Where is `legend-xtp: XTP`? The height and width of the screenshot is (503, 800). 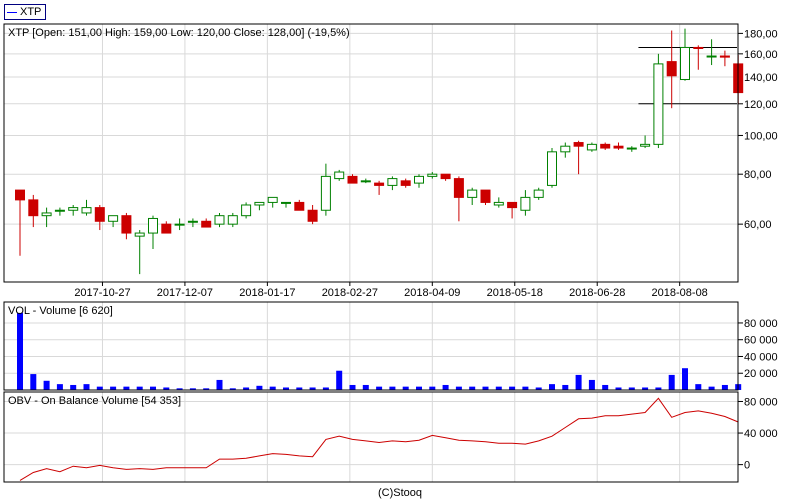
legend-xtp: XTP is located at coordinates (25, 12).